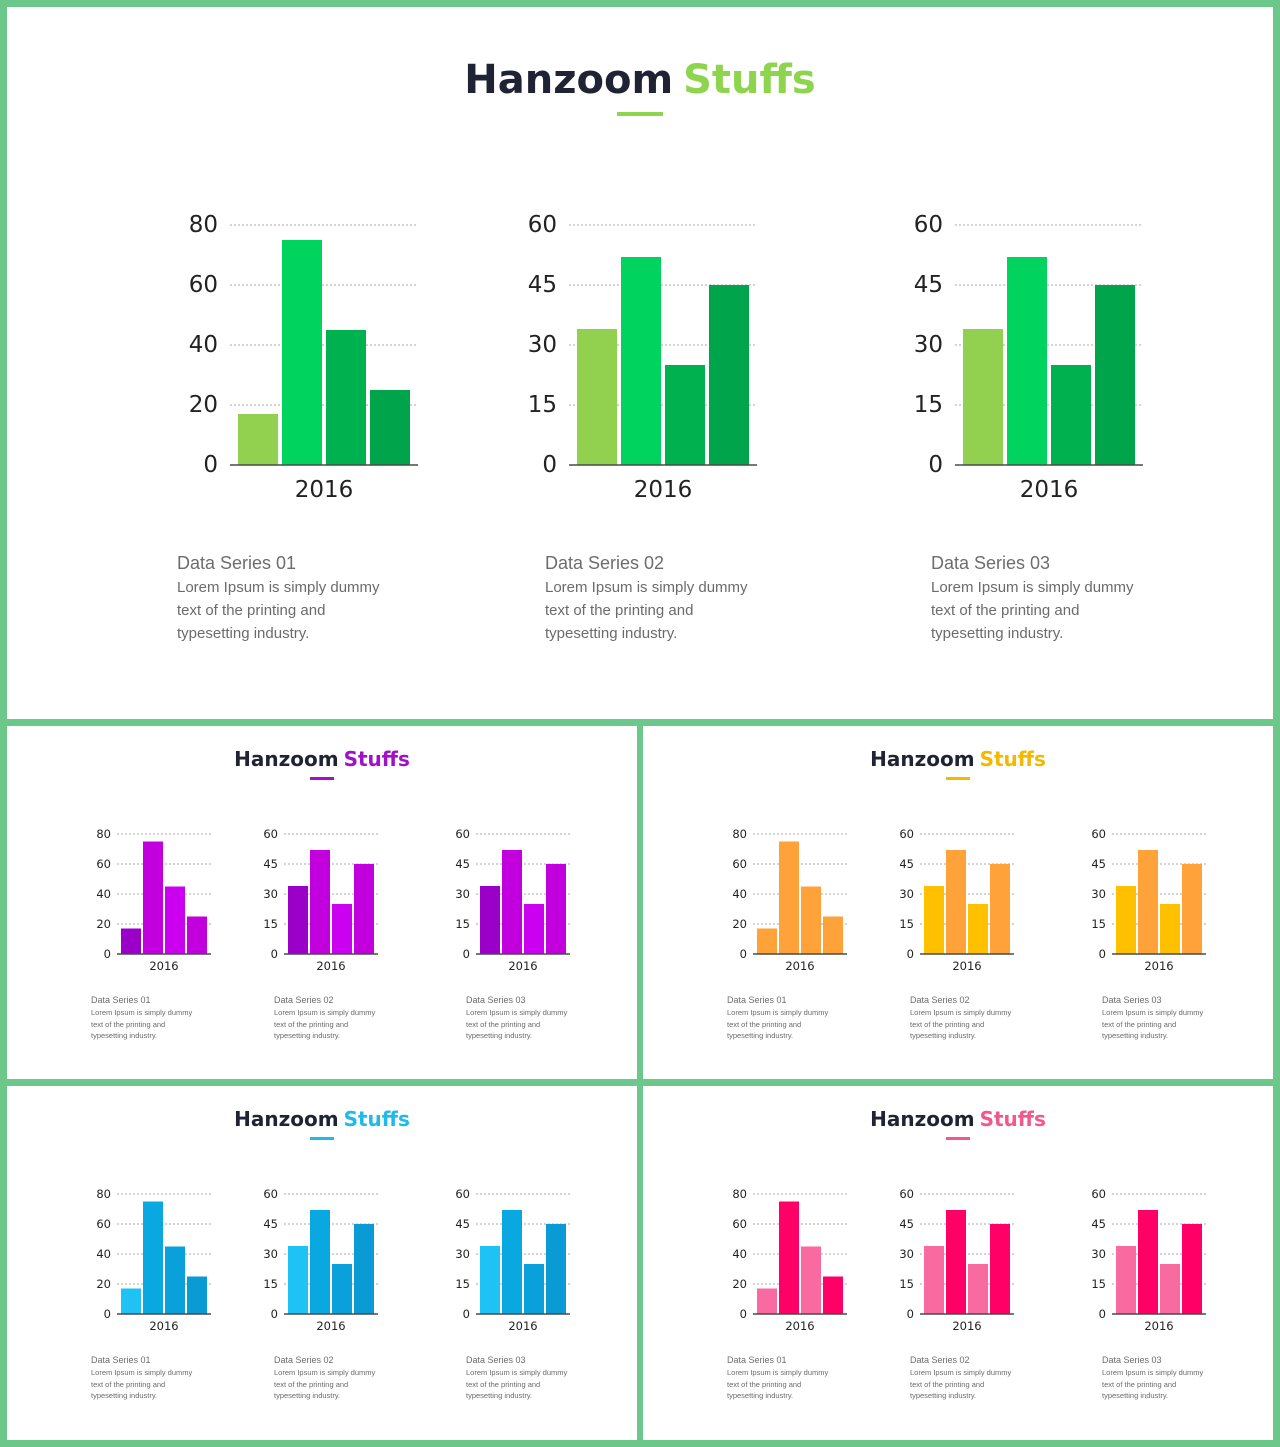 This screenshot has height=1447, width=1280. I want to click on bar-chart-02: 0 15 30 45 60 2016, so click(956, 900).